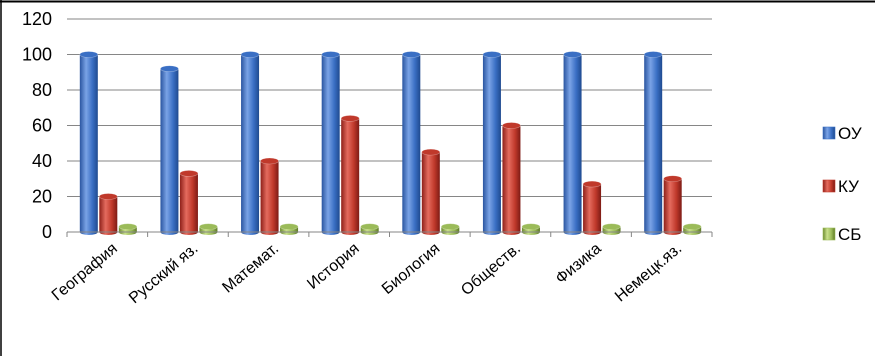 This screenshot has width=875, height=356. Describe the element at coordinates (369, 229) in the screenshot. I see `bar-СБ-3` at that location.